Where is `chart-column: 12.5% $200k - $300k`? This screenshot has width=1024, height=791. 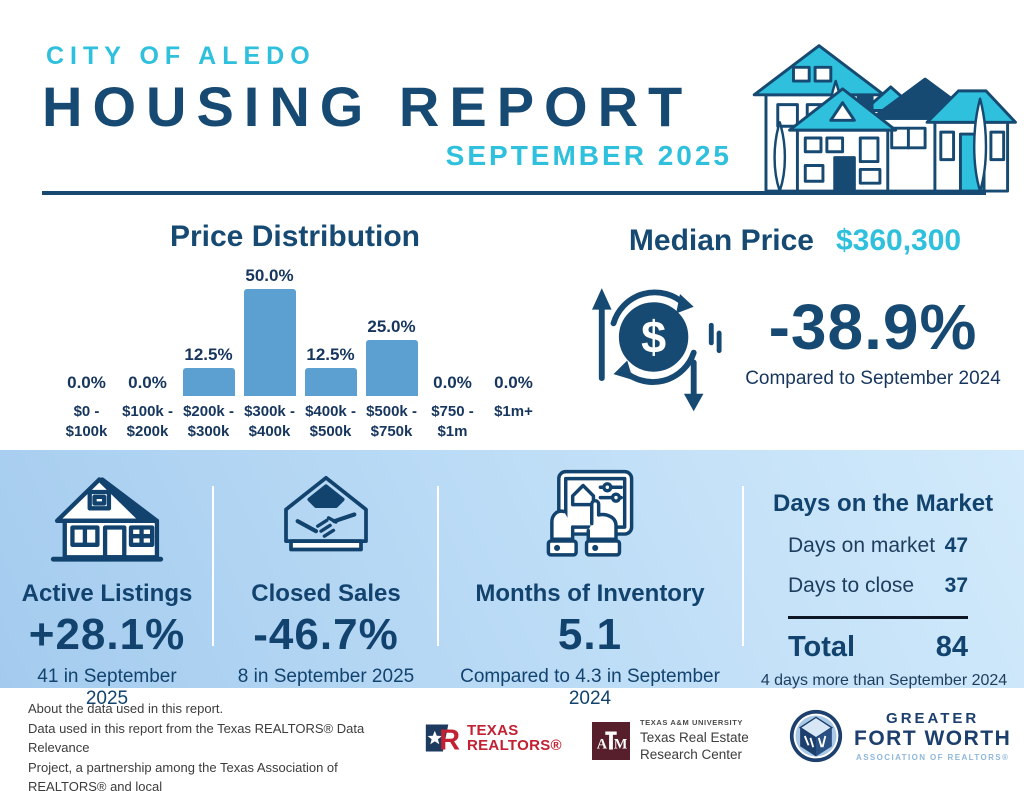
chart-column: 12.5% $200k - $300k is located at coordinates (208, 354).